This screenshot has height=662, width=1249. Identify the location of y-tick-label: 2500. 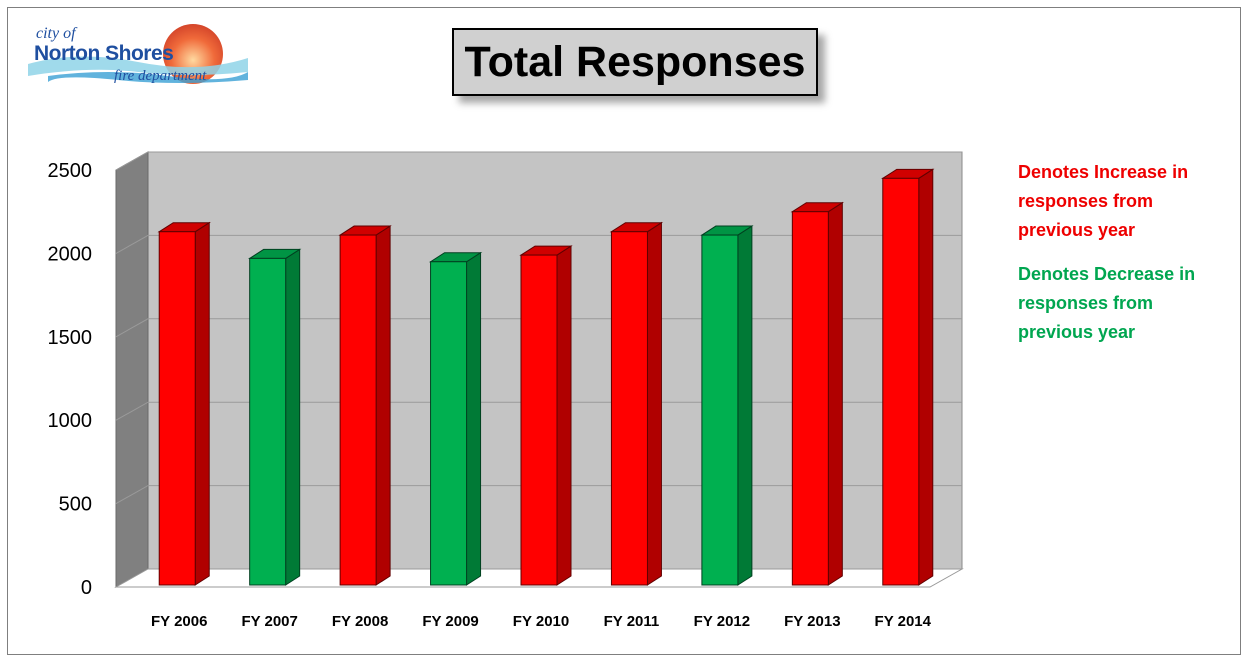
(70, 171).